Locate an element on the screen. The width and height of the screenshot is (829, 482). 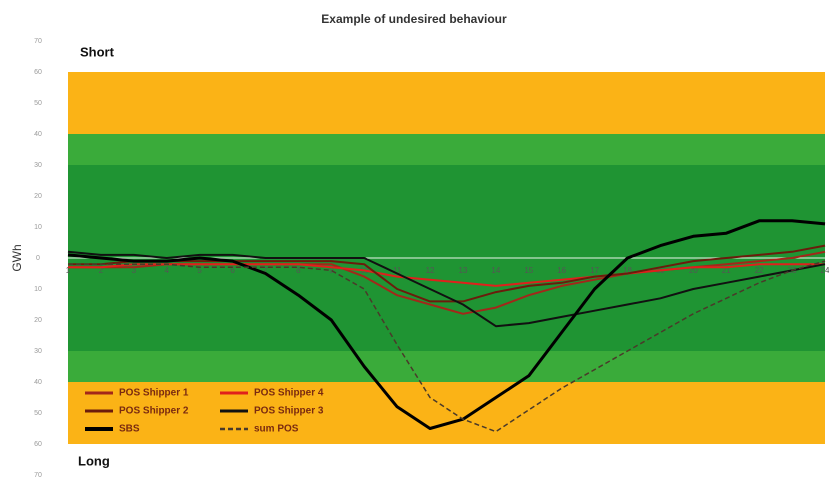
legend-label: sum POS is located at coordinates (276, 429).